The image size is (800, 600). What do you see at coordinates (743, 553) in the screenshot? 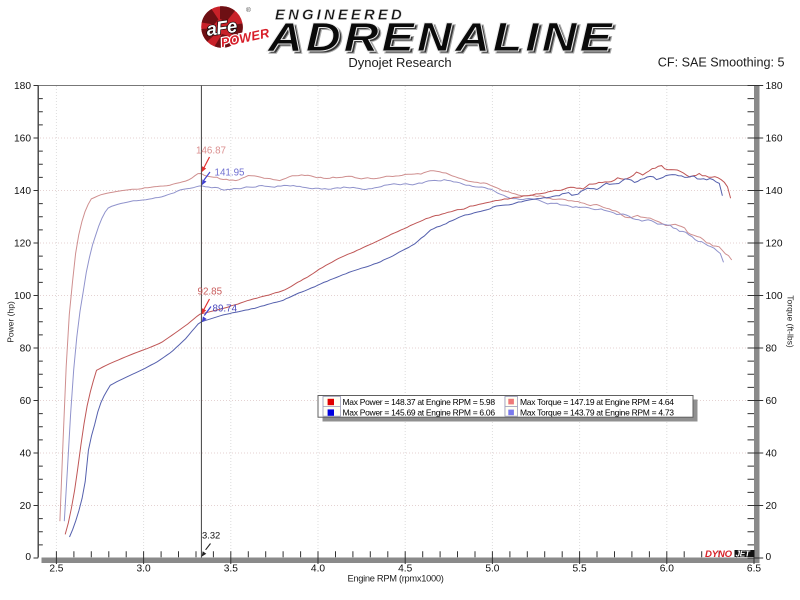
I see `svg-text: JET` at bounding box center [743, 553].